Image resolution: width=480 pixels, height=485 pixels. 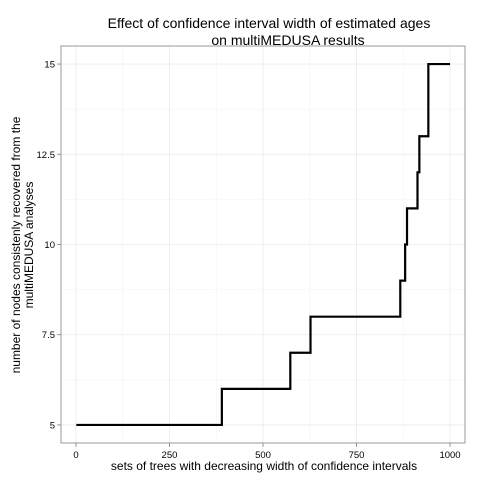 What do you see at coordinates (263, 455) in the screenshot?
I see `x-tick-label: 500` at bounding box center [263, 455].